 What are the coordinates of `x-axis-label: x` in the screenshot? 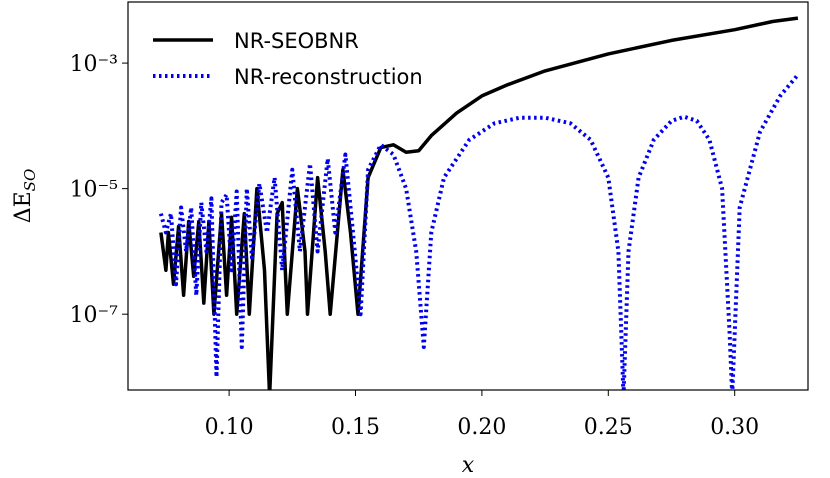 It's located at (468, 465).